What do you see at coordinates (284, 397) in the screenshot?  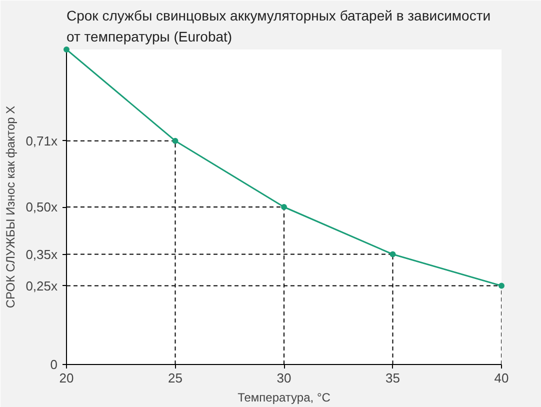 I see `x-axis-title: Температура, °C` at bounding box center [284, 397].